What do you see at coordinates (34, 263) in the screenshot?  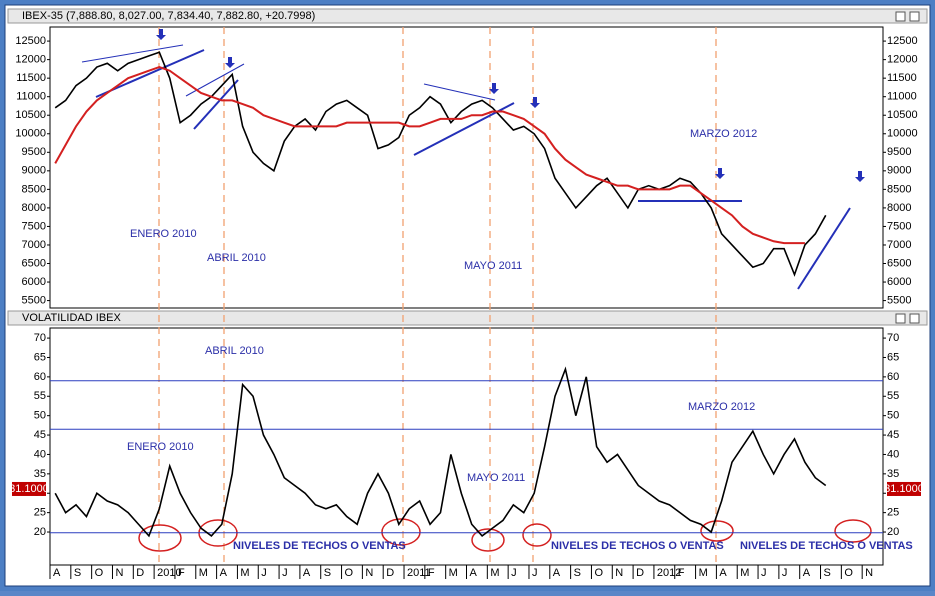 I see `y-tick-label: 6500` at bounding box center [34, 263].